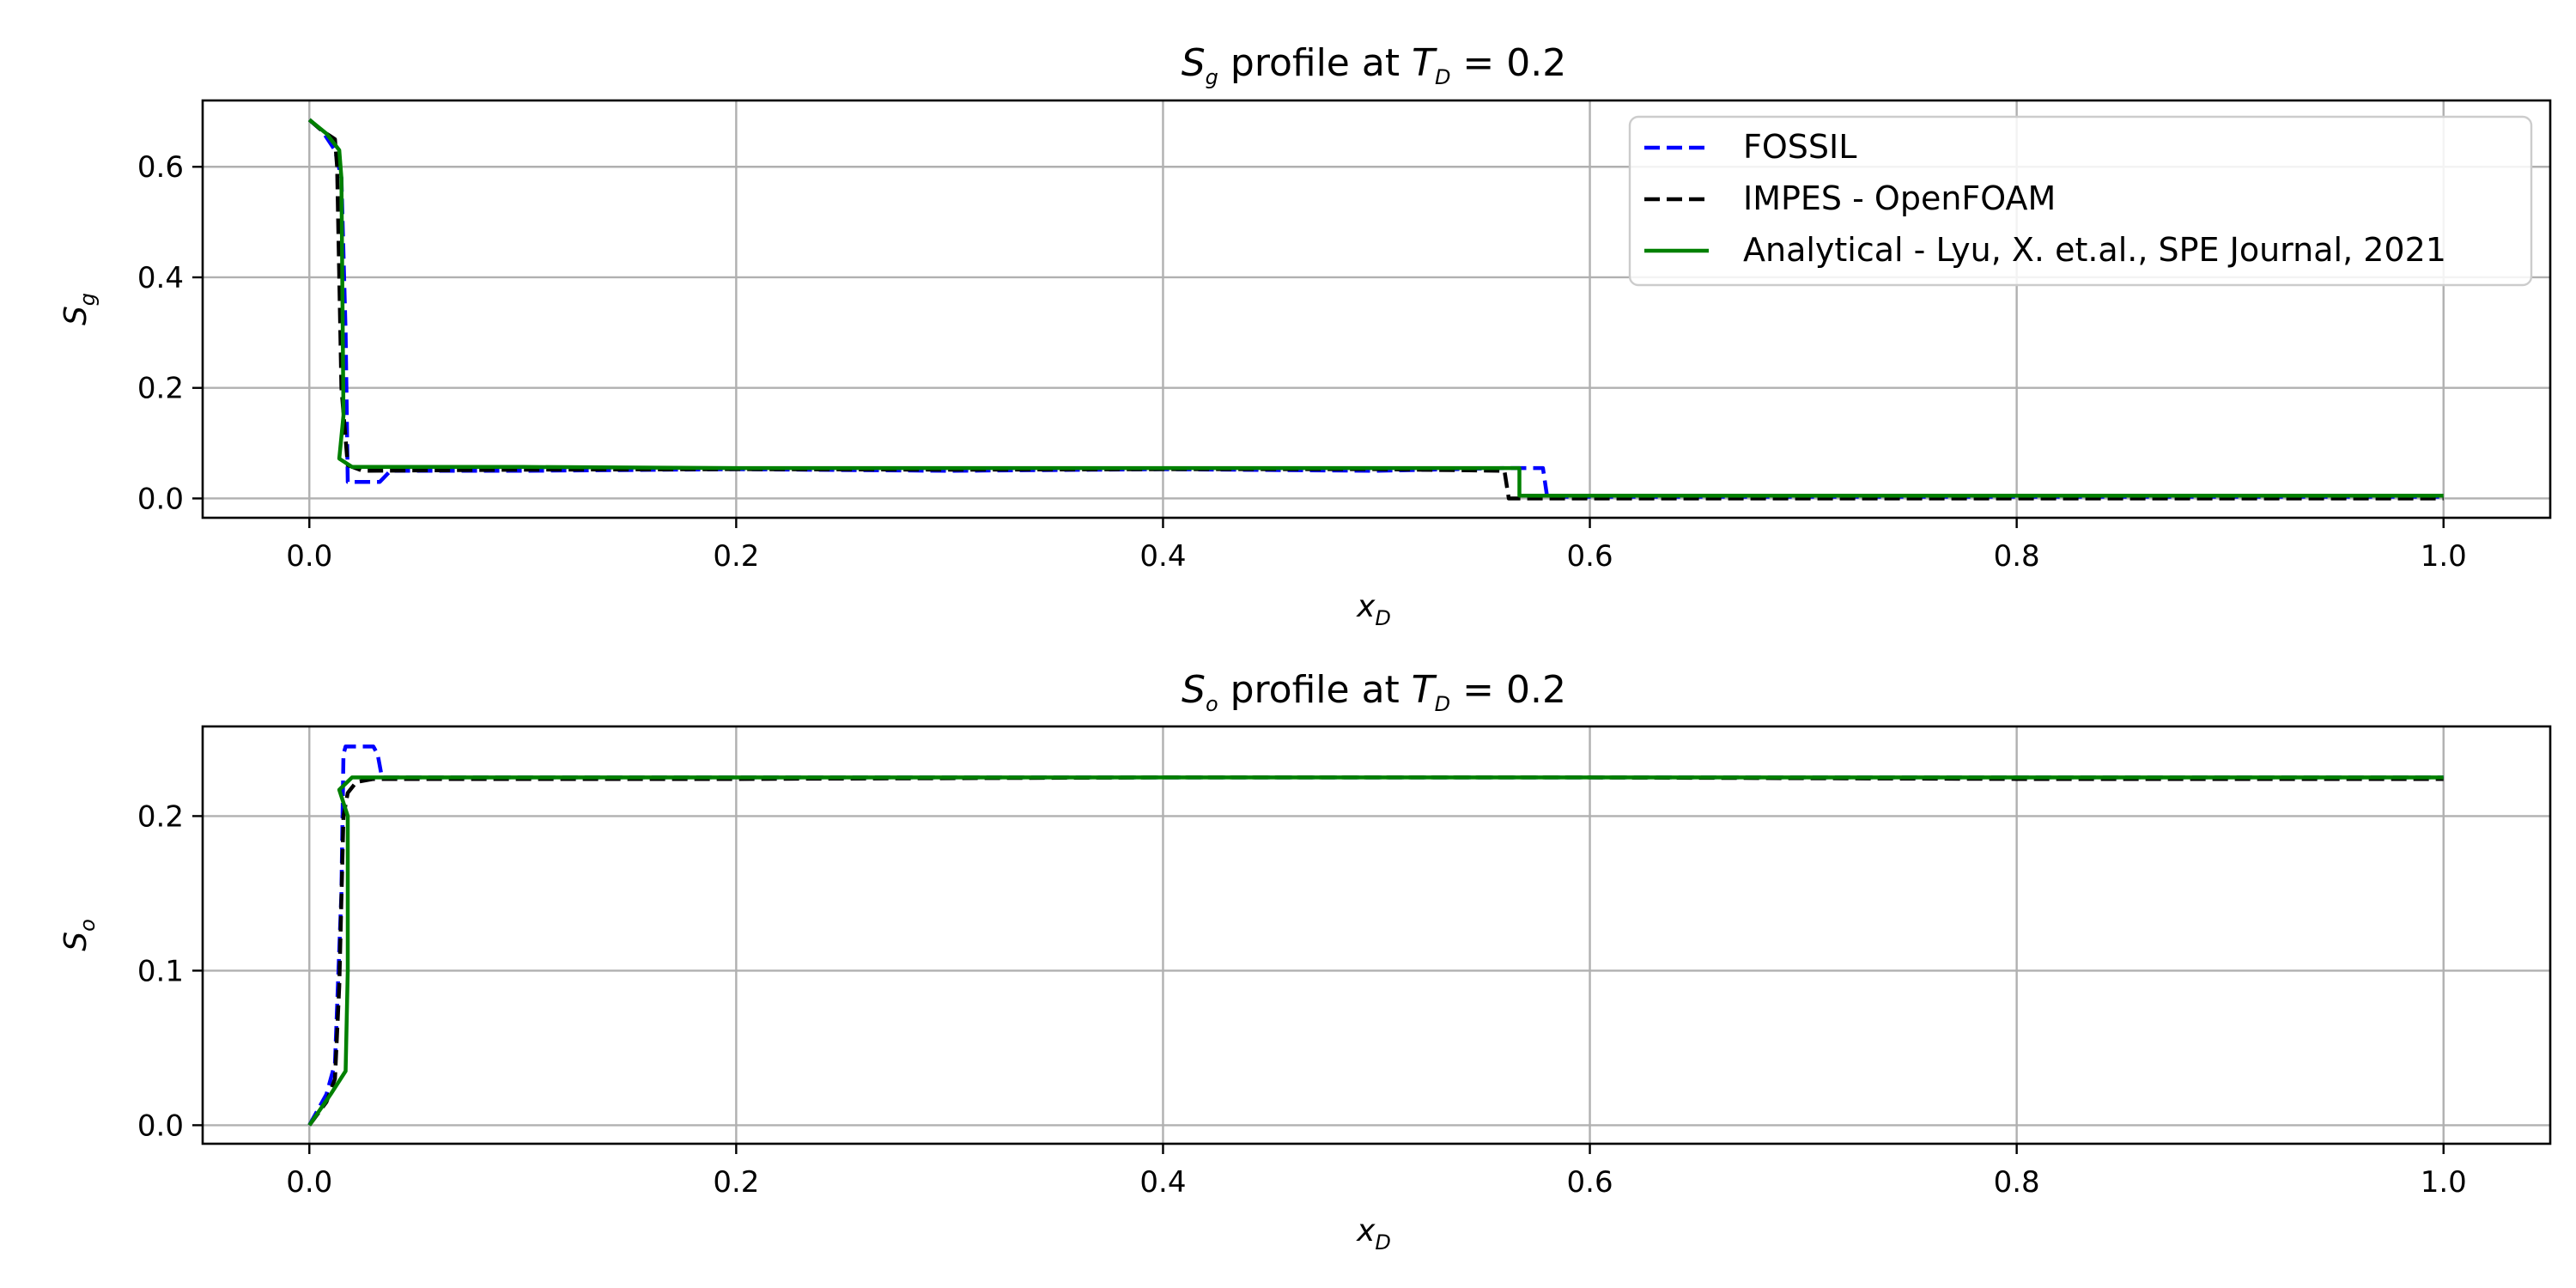  Describe the element at coordinates (160, 167) in the screenshot. I see `y-tick-label: 0.6` at that location.